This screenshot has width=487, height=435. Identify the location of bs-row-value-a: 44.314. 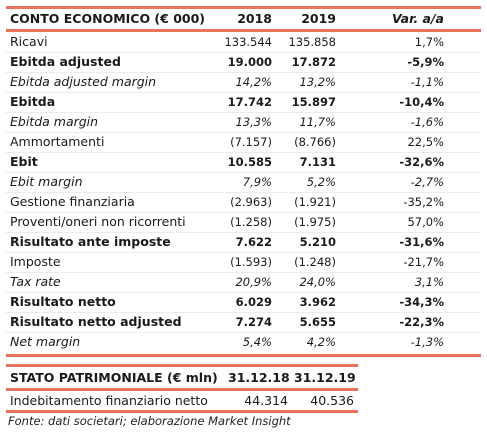
(266, 400).